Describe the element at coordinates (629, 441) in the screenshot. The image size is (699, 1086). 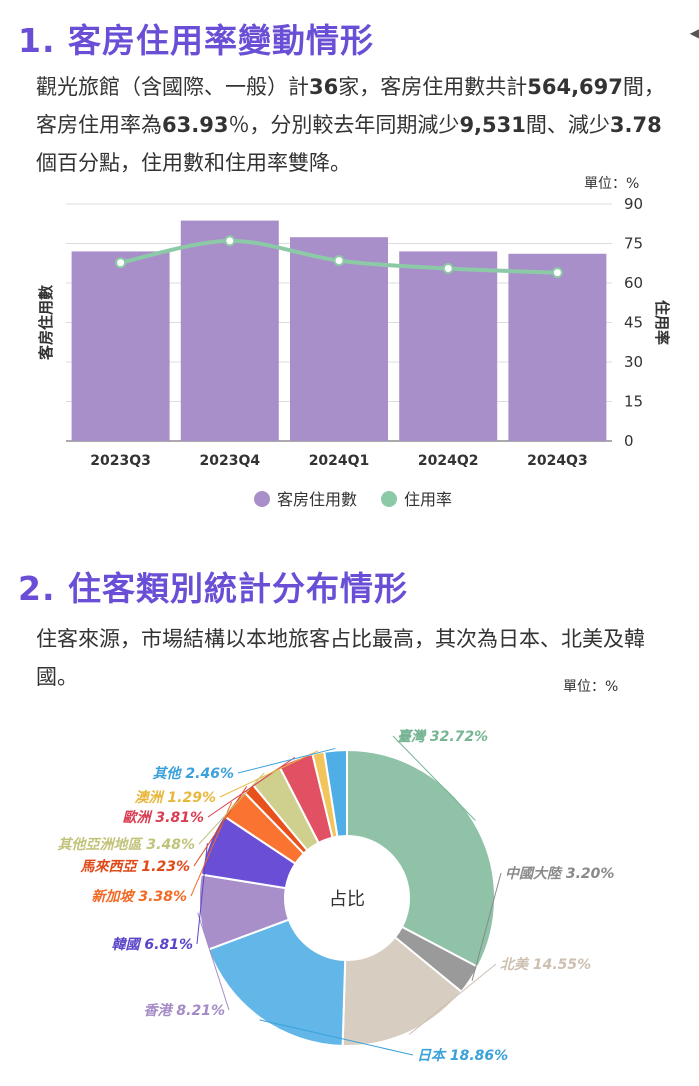
I see `y2-tick-label: 0` at that location.